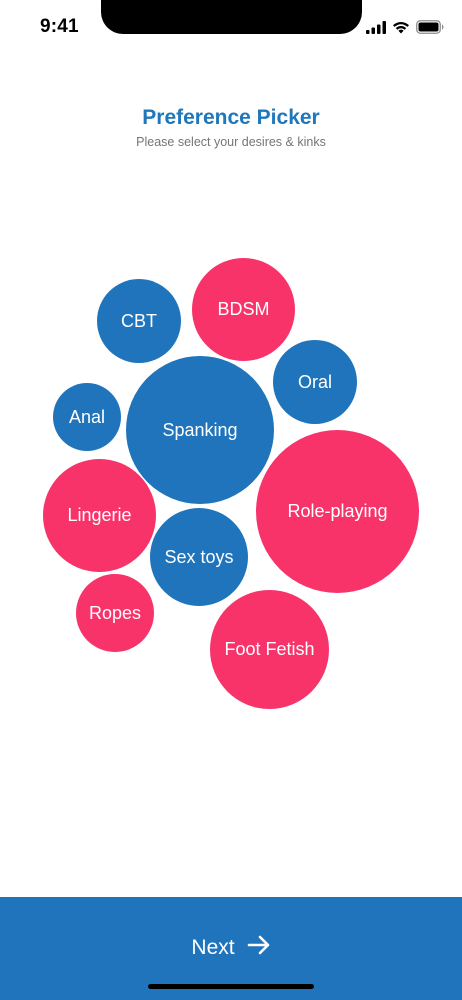  I want to click on bubble-bdsm: BDSM, so click(243, 309).